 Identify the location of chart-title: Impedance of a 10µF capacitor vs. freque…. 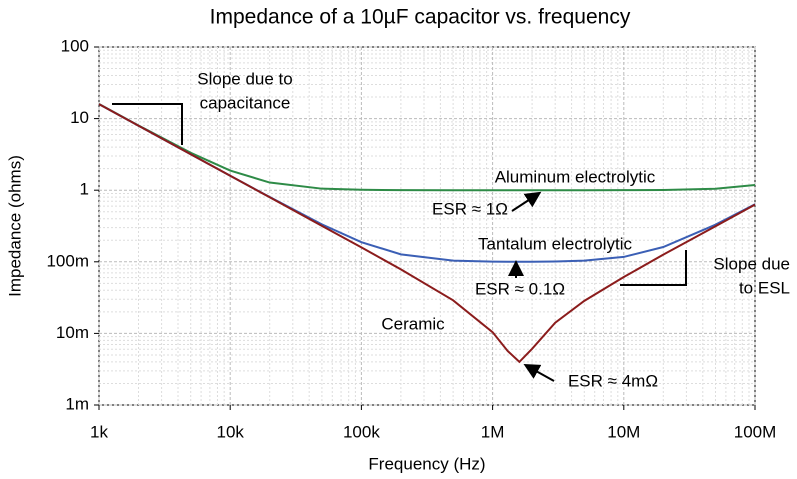
(420, 17).